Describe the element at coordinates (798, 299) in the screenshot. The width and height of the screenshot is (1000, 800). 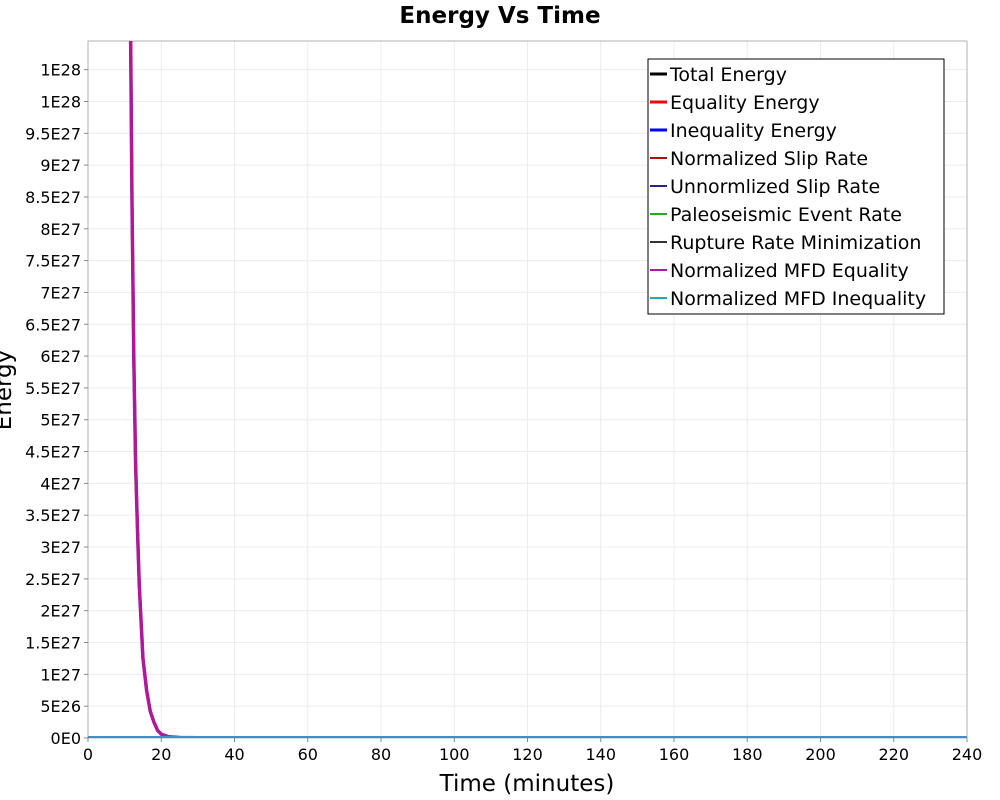
I see `legend-label: Normalized MFD Inequality` at that location.